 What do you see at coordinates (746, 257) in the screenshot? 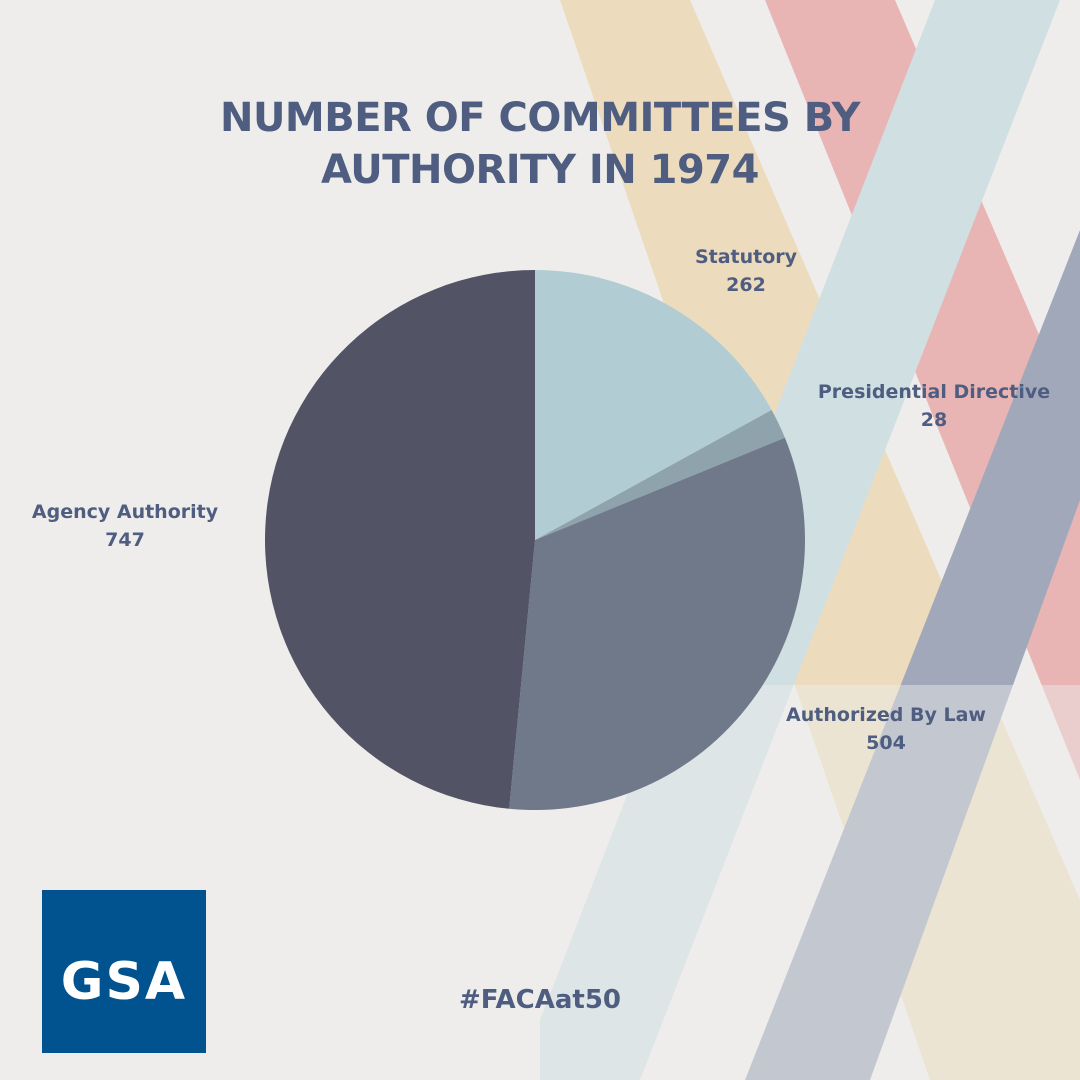
I see `slice-label: Statutory` at bounding box center [746, 257].